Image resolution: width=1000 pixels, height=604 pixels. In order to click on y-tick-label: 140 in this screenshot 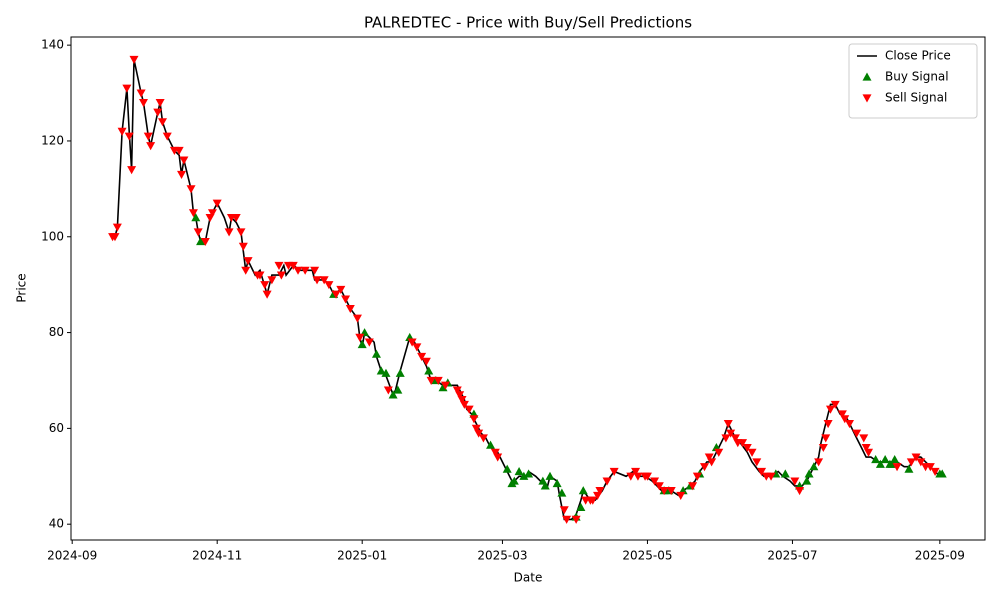, I will do `click(52, 45)`.